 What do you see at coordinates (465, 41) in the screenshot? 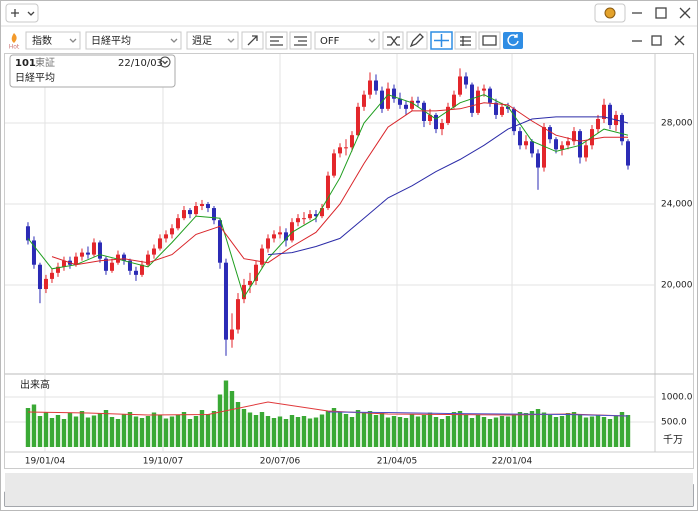
I see `table-icon` at bounding box center [465, 41].